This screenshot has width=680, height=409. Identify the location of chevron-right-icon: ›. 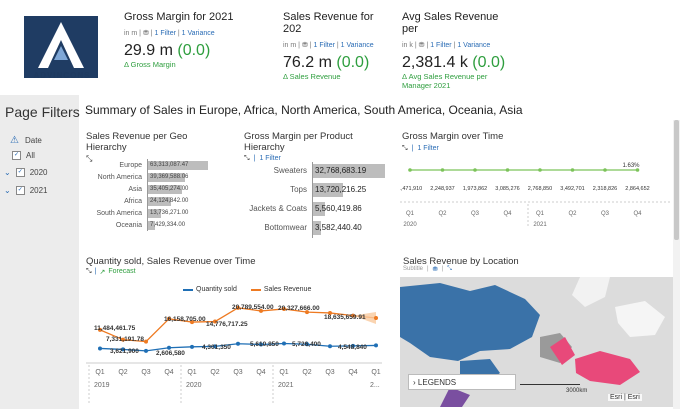
(414, 382).